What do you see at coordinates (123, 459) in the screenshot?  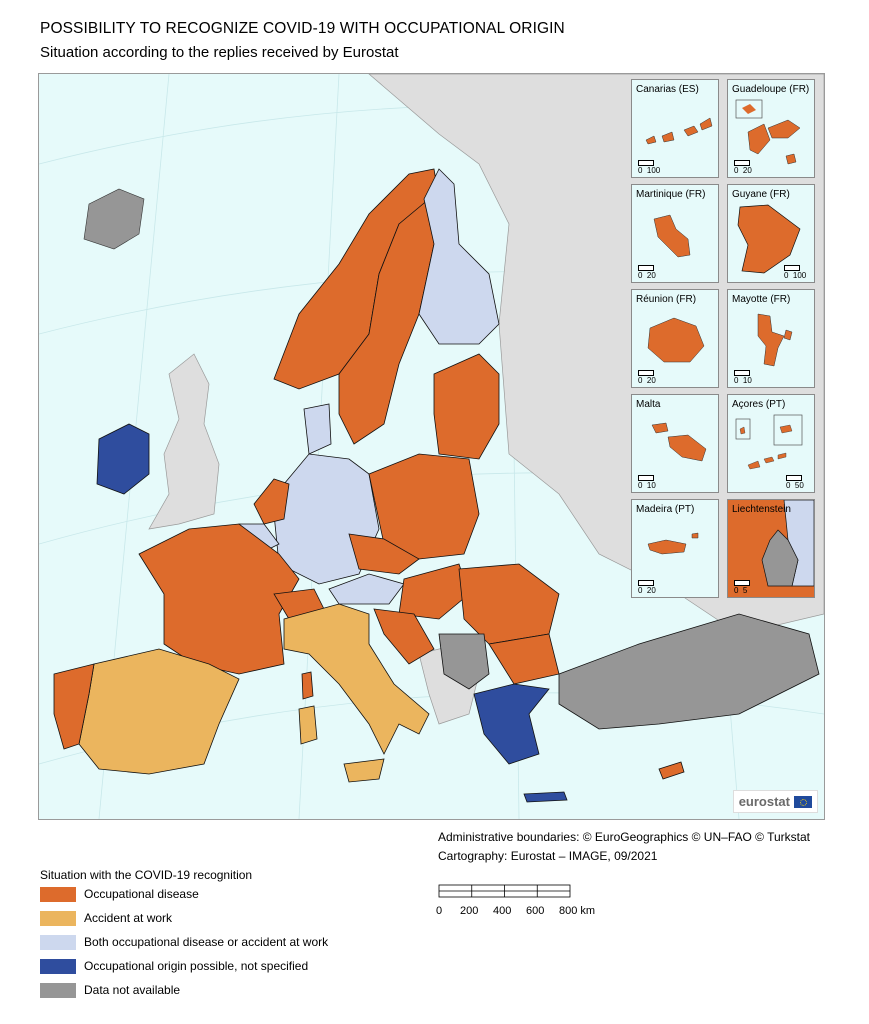 I see `ireland` at bounding box center [123, 459].